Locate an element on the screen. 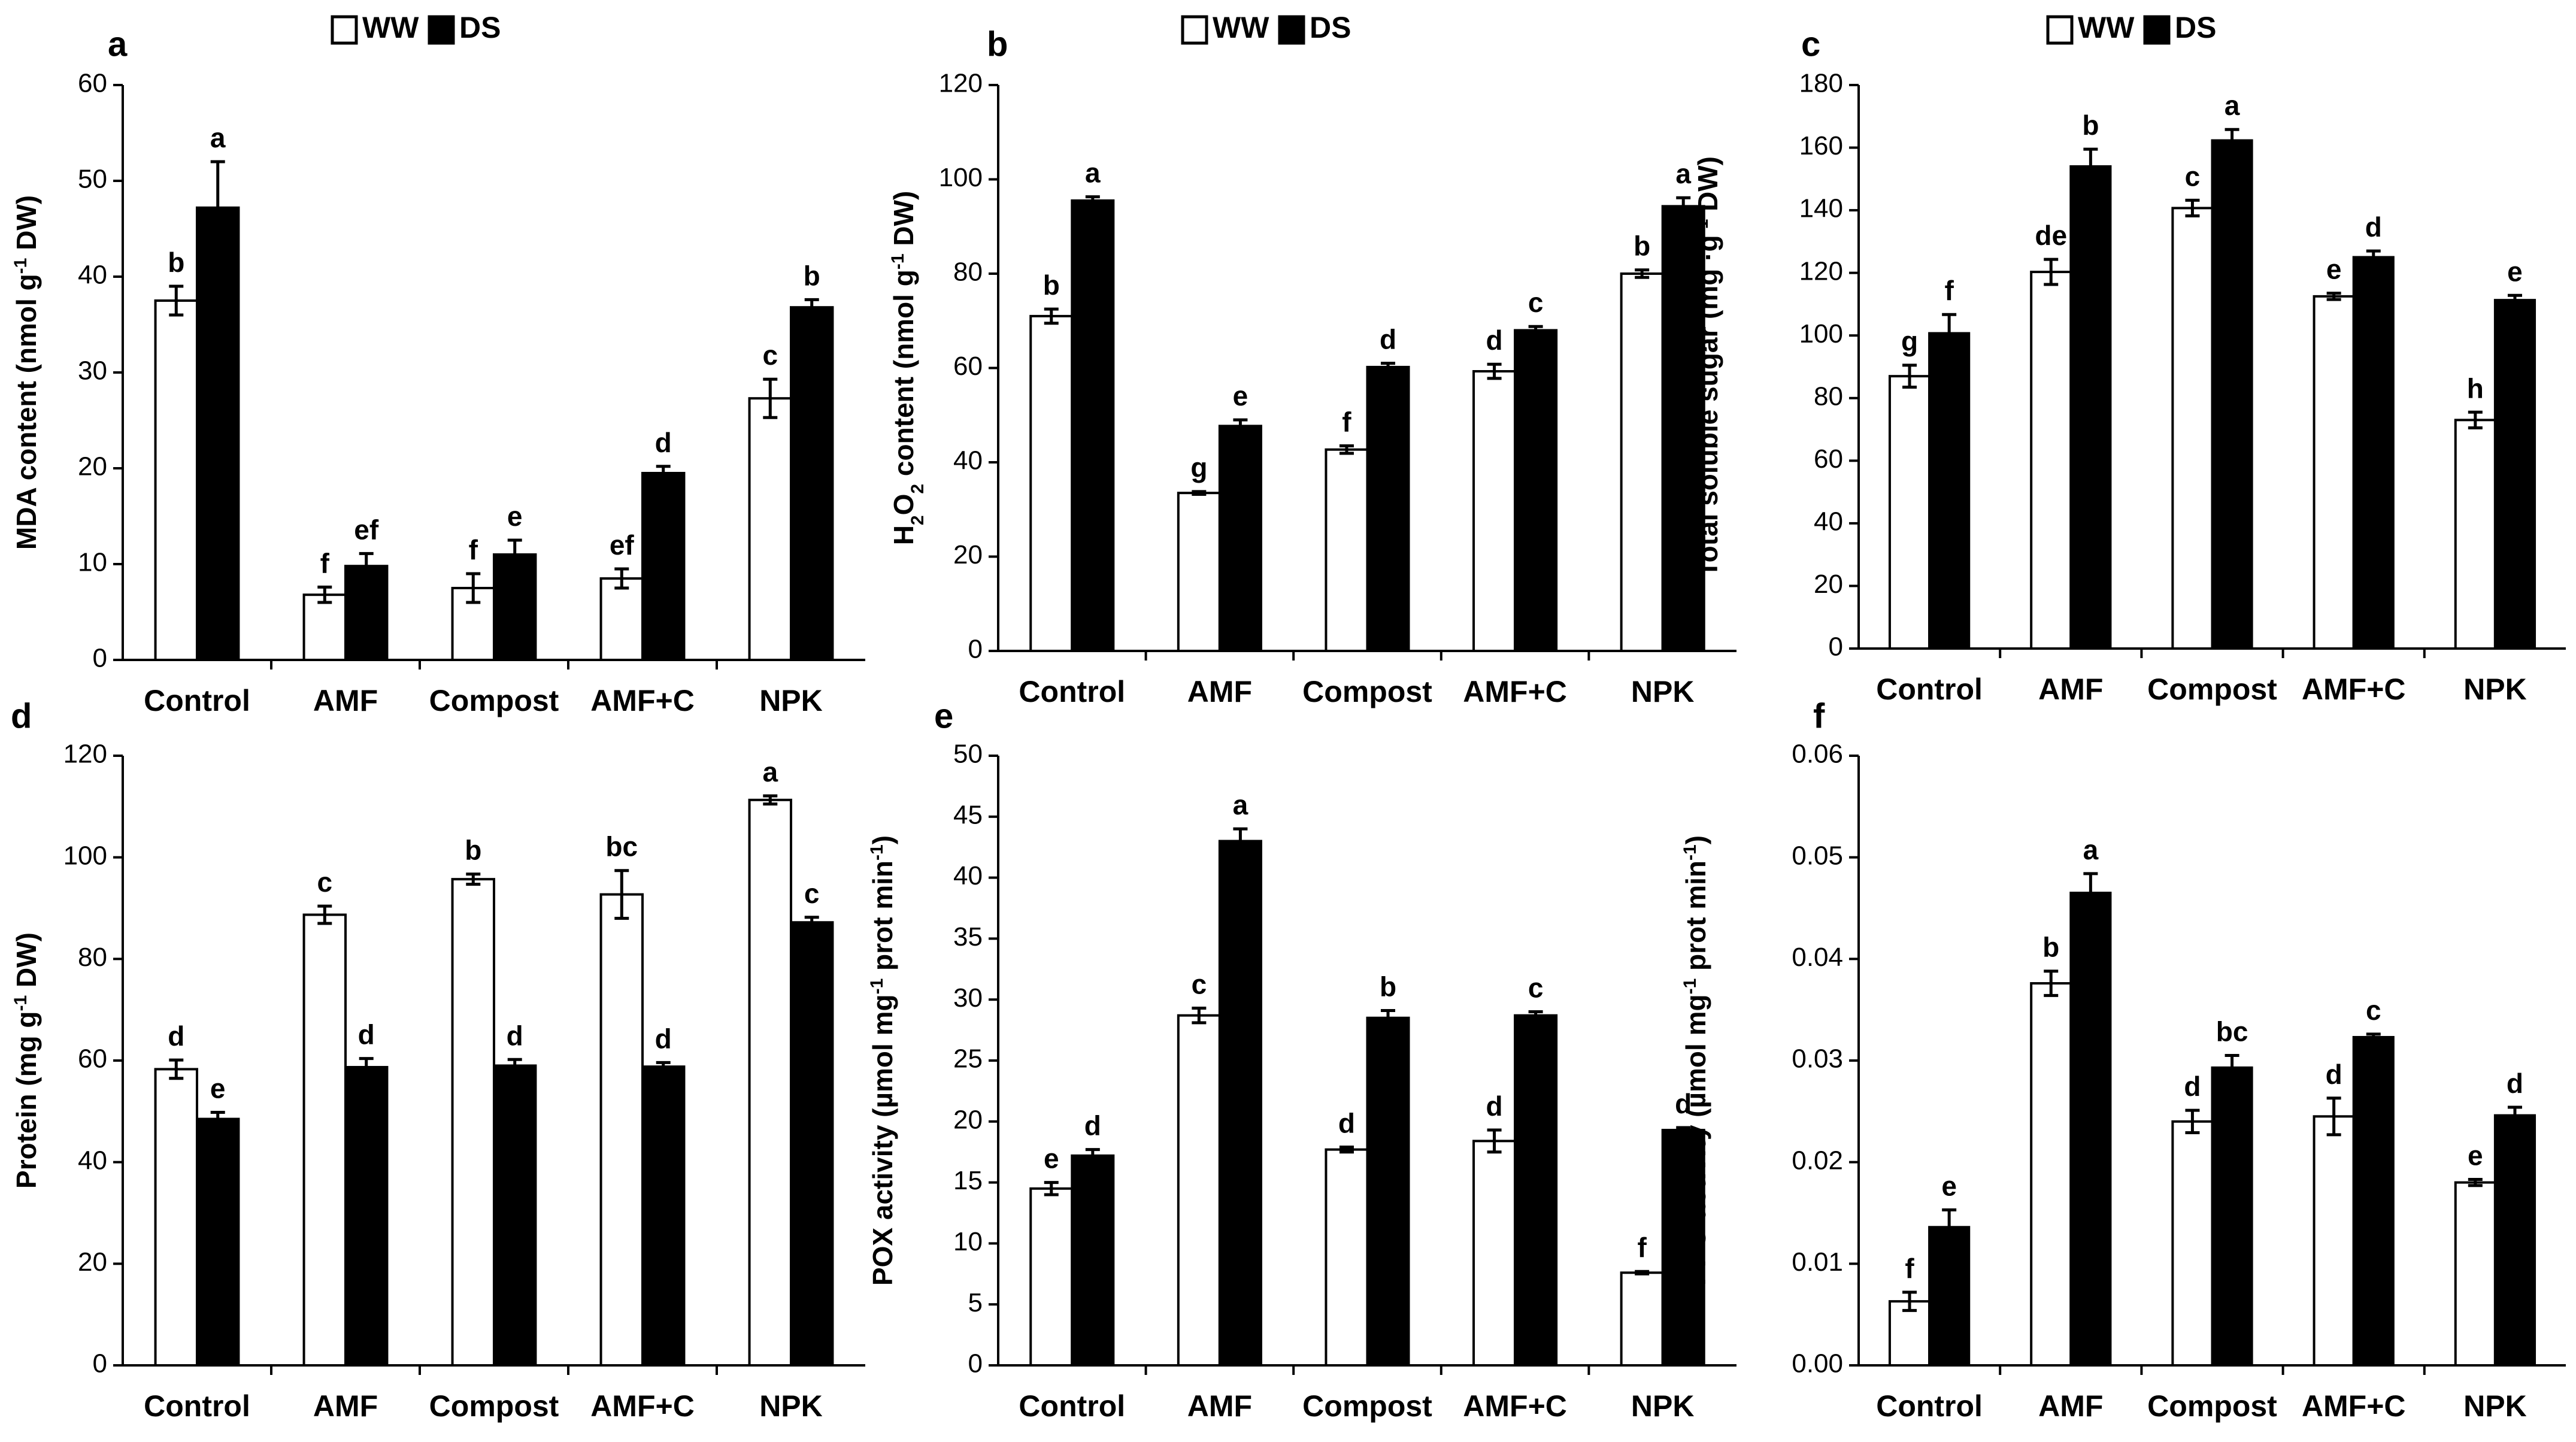  y-axis-label-part: MDA content (nmol g is located at coordinates (26, 412).